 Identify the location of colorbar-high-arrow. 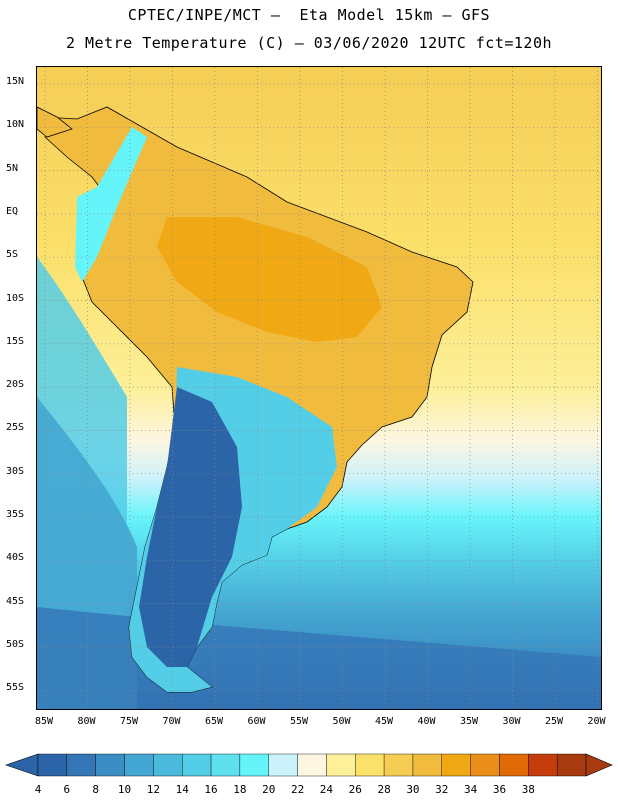
(599, 765).